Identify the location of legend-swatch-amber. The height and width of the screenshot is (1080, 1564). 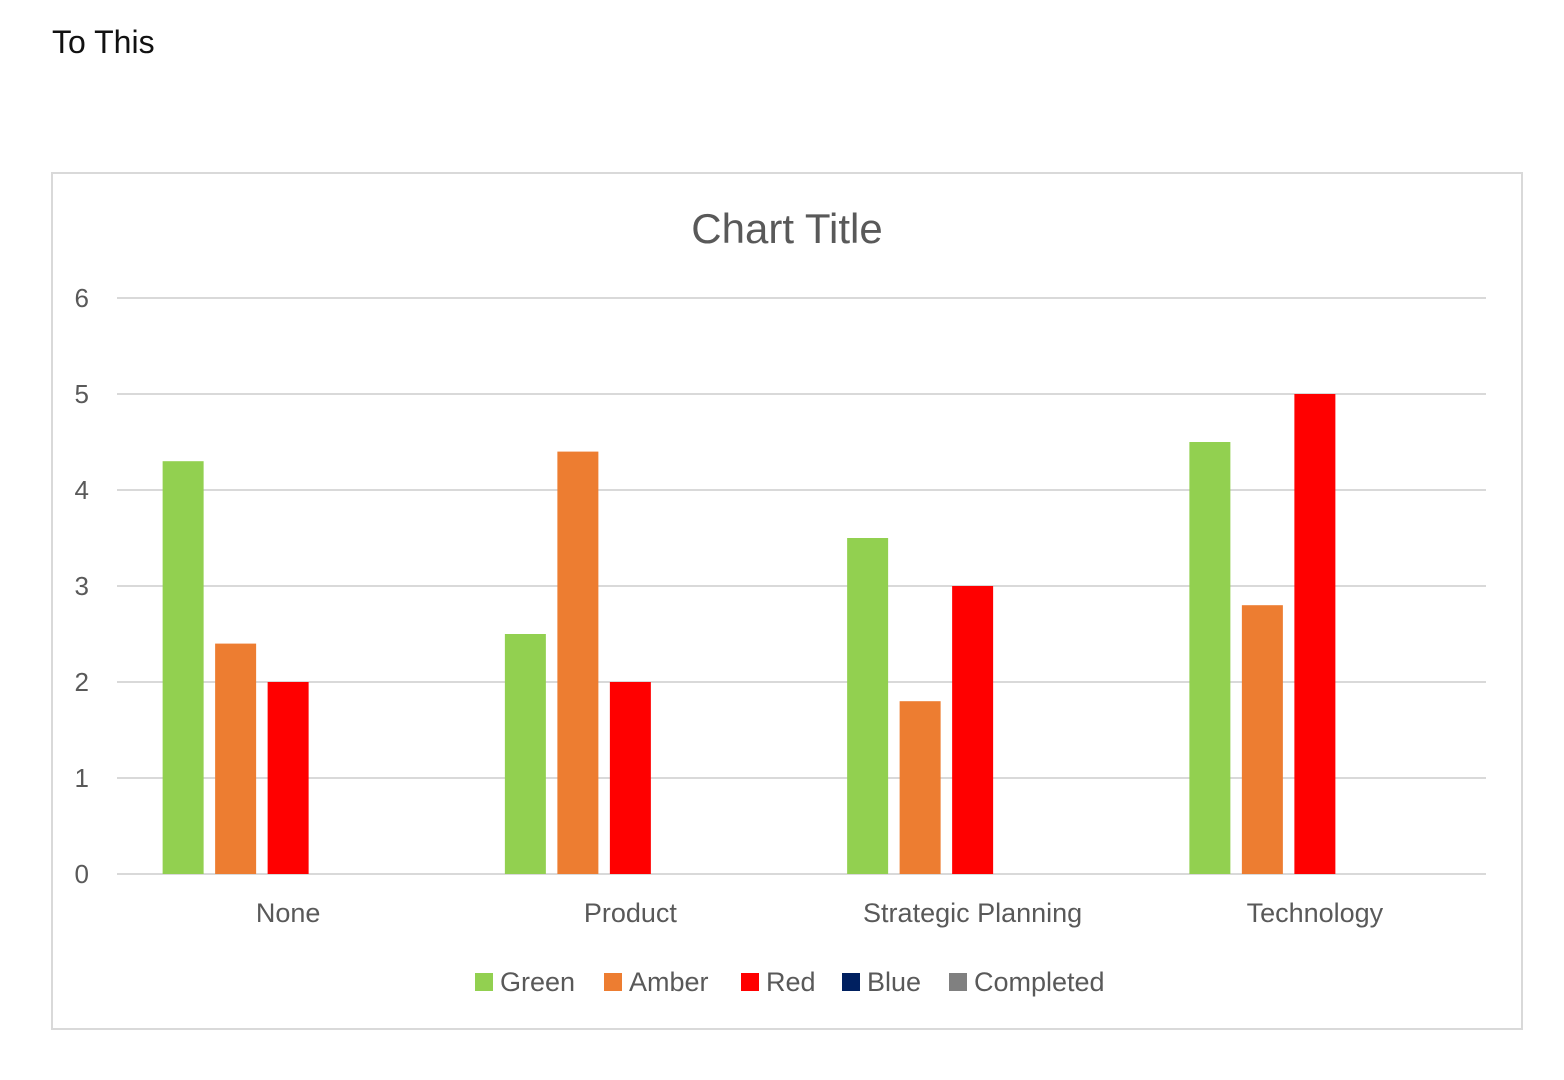
(613, 982).